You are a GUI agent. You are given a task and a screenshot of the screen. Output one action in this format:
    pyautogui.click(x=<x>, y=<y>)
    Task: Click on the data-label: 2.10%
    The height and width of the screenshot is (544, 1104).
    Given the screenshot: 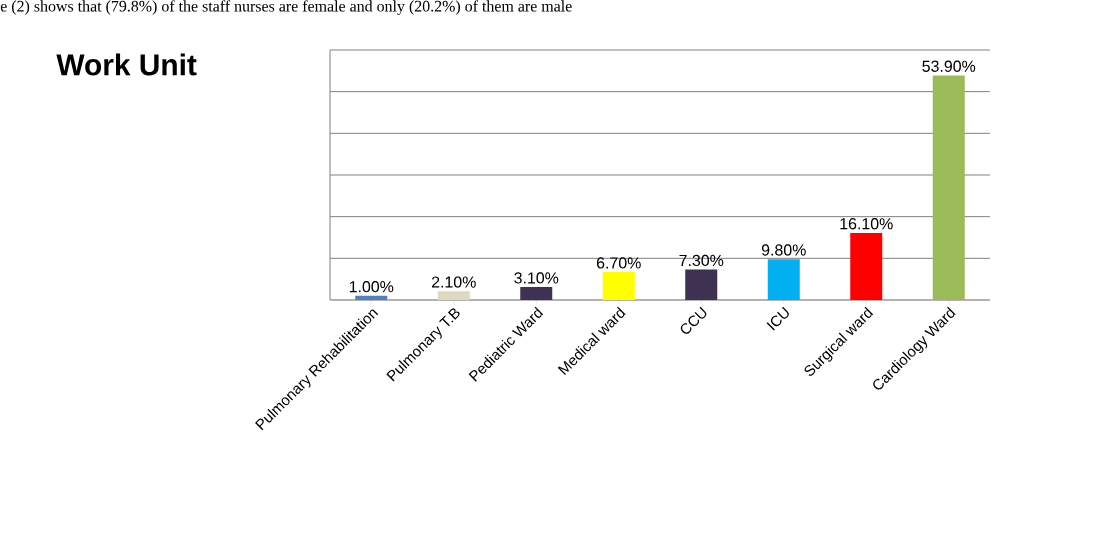 What is the action you would take?
    pyautogui.click(x=453, y=282)
    